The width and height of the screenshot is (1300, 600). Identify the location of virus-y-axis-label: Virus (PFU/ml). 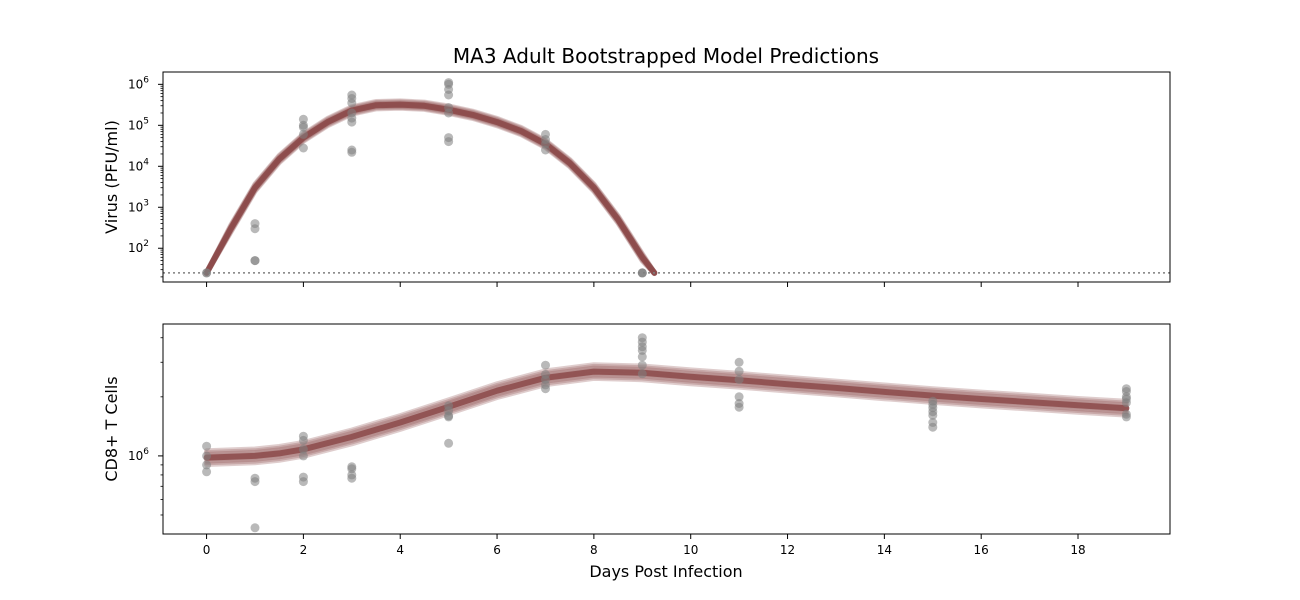
(111, 177).